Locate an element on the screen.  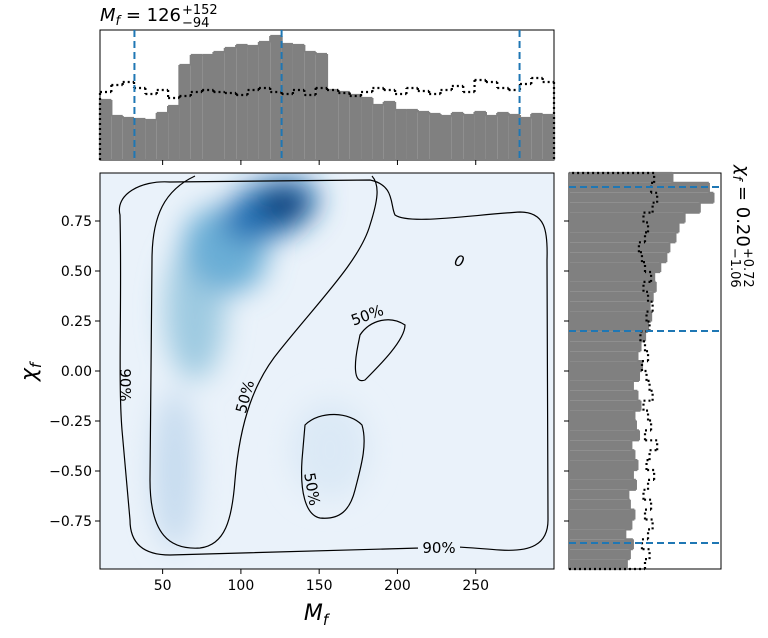
expr-text: = 0.20 is located at coordinates (742, 213).